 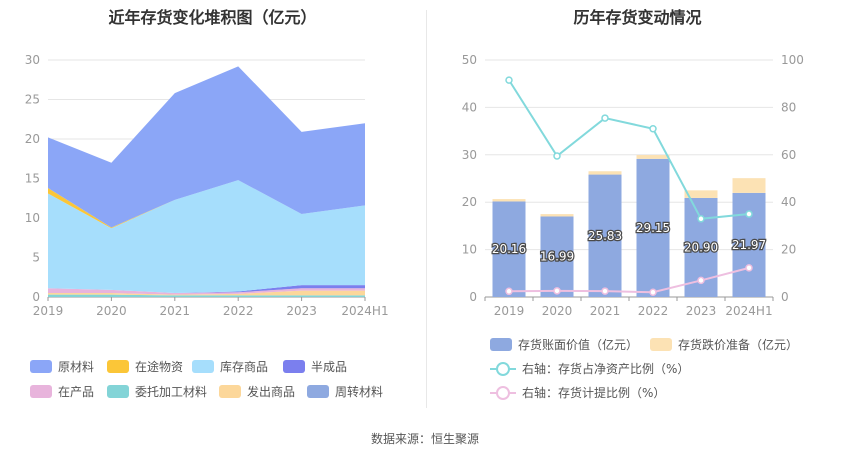 What do you see at coordinates (206, 147) in the screenshot?
I see `area-series-原材料` at bounding box center [206, 147].